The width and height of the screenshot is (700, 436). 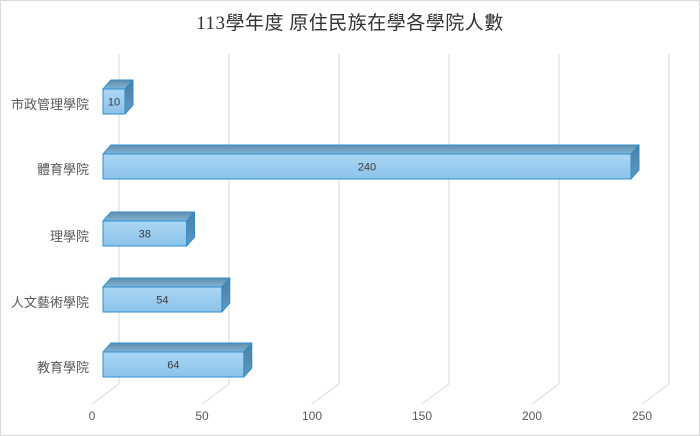 I want to click on bar: 64, so click(x=177, y=360).